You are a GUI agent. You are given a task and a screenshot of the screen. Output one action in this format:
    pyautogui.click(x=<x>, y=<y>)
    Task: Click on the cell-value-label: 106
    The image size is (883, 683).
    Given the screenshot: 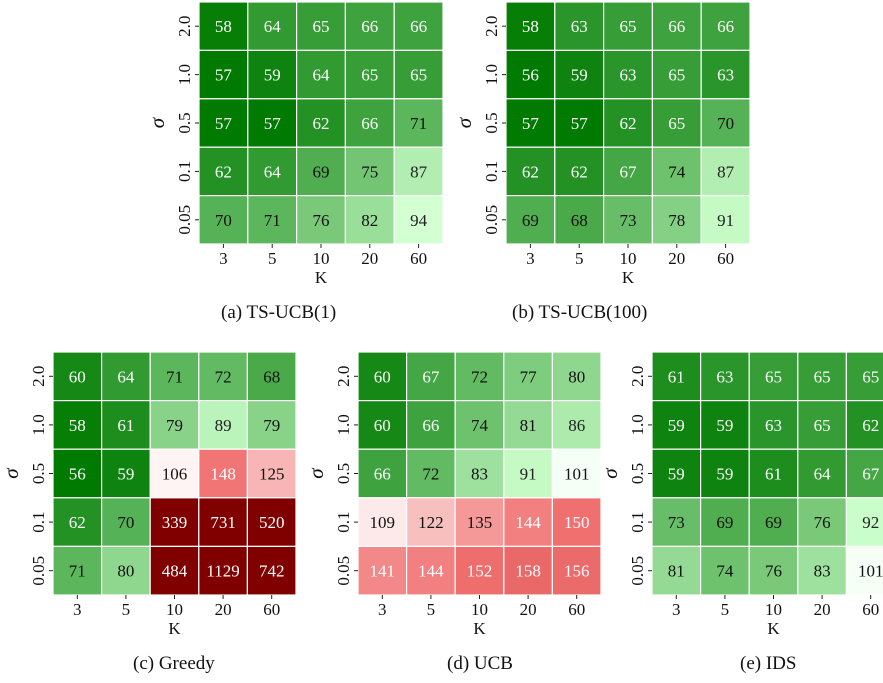 What is the action you would take?
    pyautogui.click(x=175, y=474)
    